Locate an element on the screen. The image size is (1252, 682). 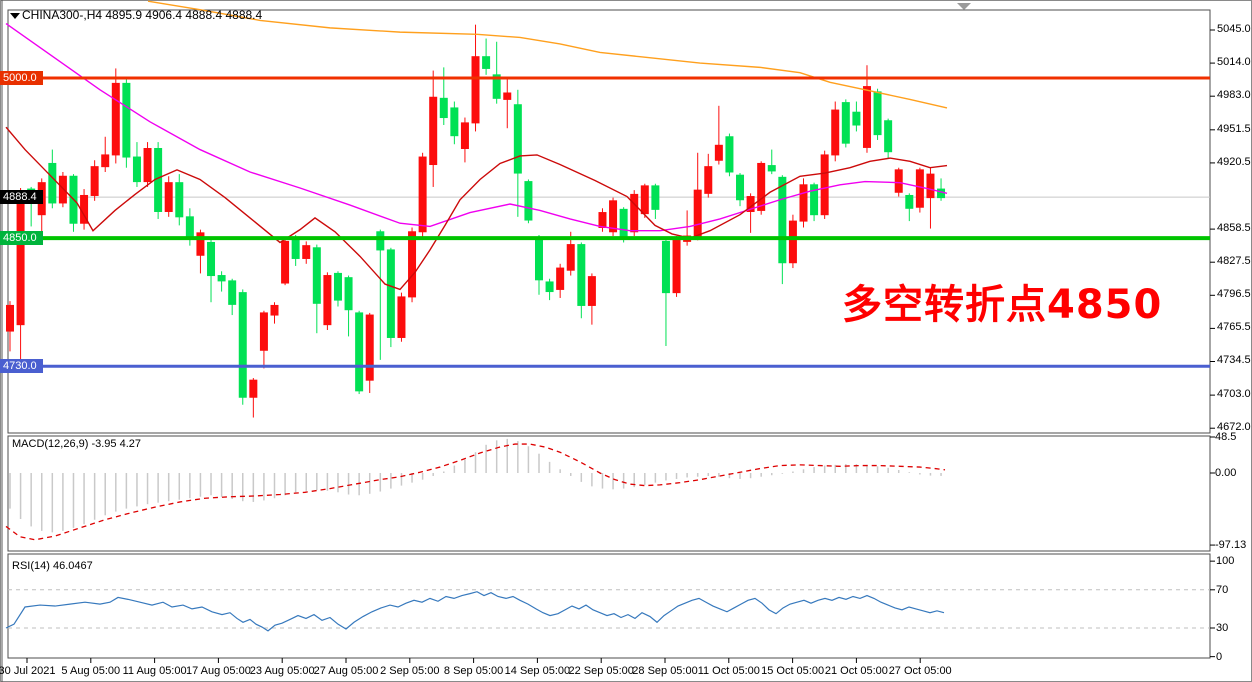
price-axis-label: 4920.5 is located at coordinates (1234, 161).